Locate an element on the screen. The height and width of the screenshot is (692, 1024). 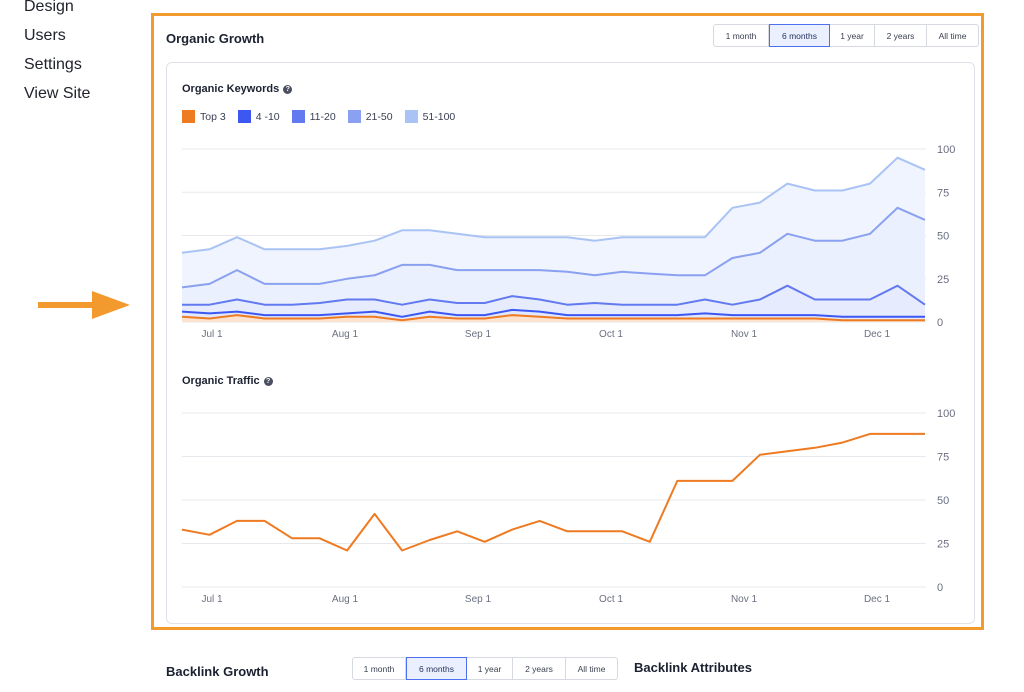
legend-label: 51-100 is located at coordinates (439, 116).